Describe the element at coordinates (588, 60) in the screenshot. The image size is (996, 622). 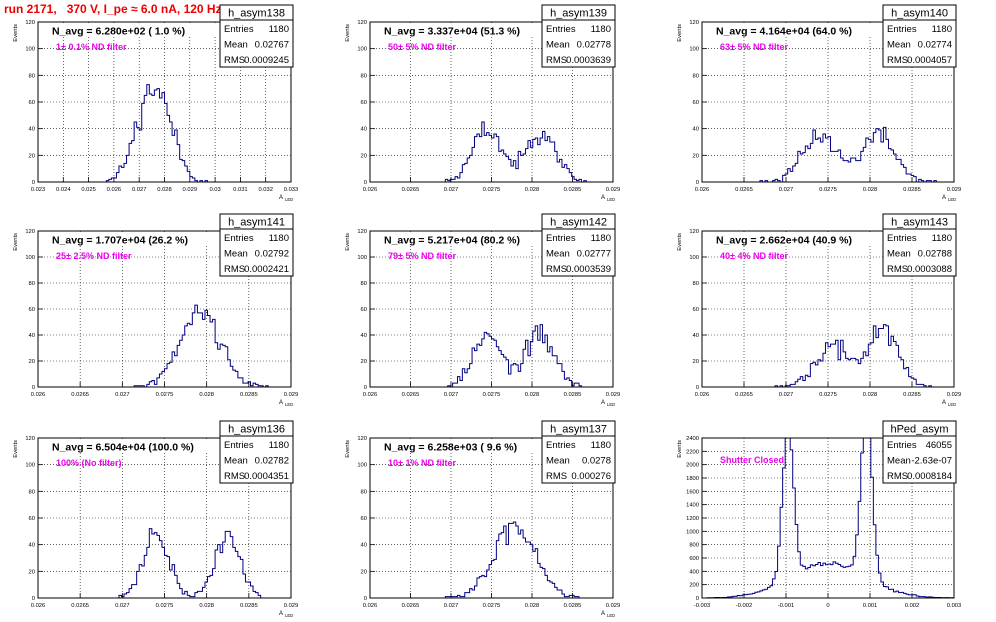
I see `stats-value: 0.0003639` at that location.